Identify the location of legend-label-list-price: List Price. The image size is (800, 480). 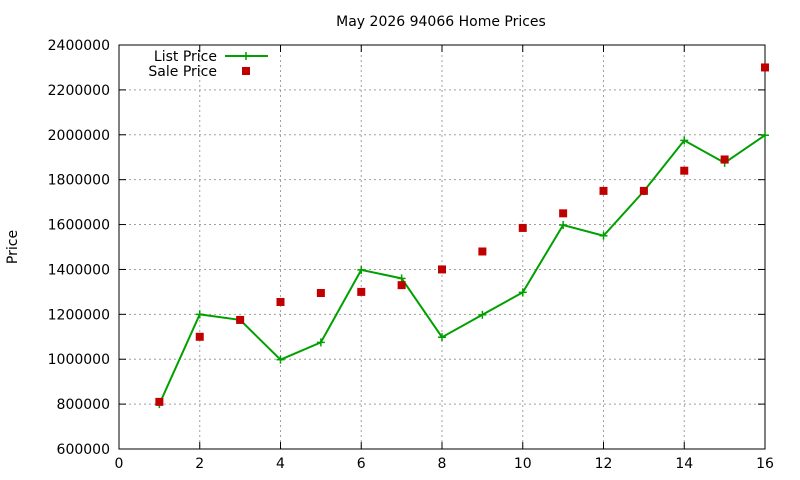
(185, 57).